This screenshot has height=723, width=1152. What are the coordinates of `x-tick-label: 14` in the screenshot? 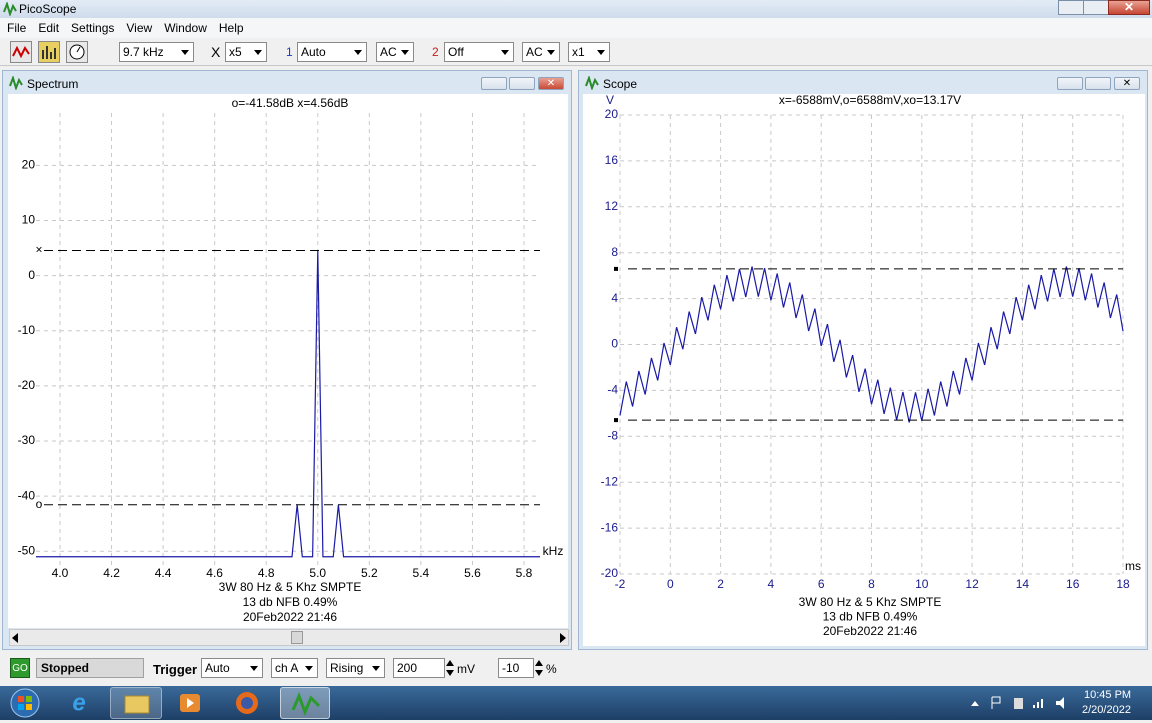 It's located at (1023, 584).